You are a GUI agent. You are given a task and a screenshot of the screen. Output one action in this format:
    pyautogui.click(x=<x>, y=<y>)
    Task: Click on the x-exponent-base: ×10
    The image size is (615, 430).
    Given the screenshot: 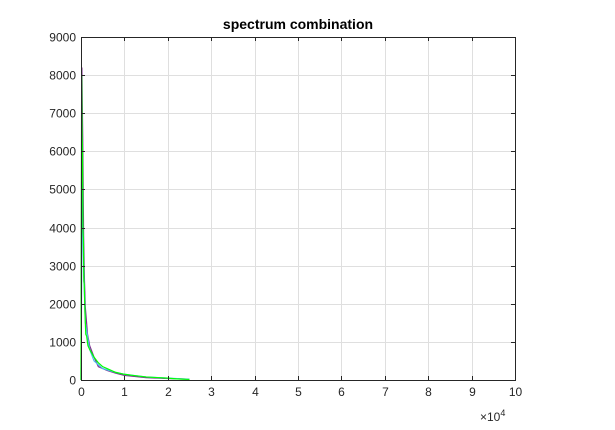 What is the action you would take?
    pyautogui.click(x=490, y=417)
    